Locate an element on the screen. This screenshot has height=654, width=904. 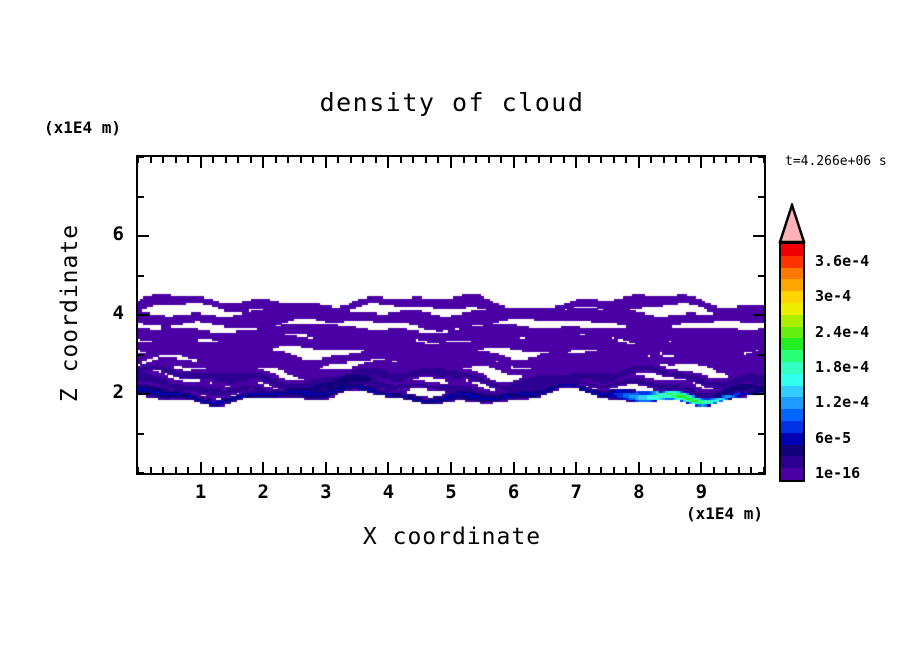
page-title: density of cloud is located at coordinates (452, 102).